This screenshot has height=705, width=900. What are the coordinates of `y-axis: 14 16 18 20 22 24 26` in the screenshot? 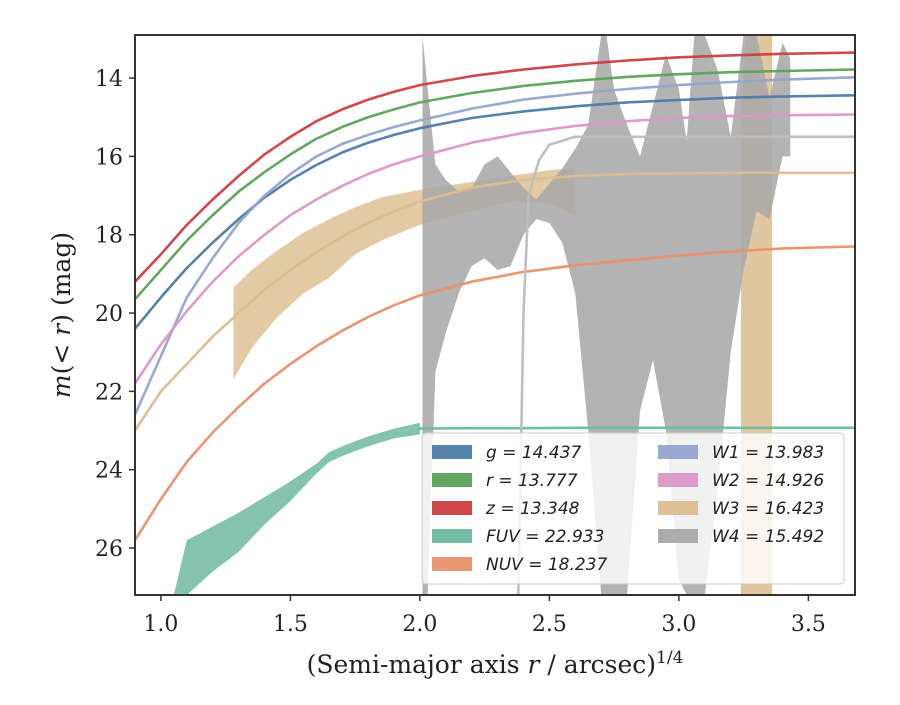 It's located at (115, 314).